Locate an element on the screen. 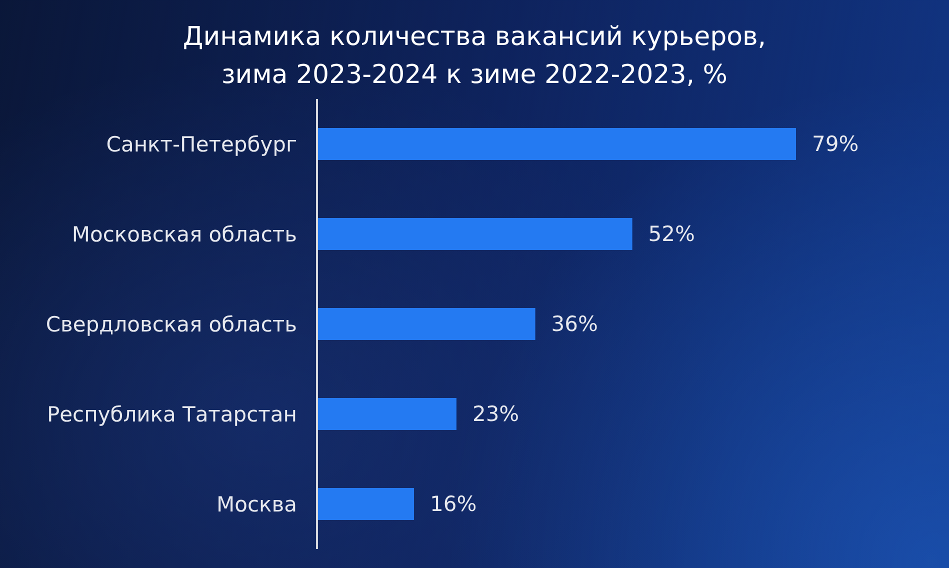 The image size is (949, 568). y-tick-label: Московская область is located at coordinates (184, 234).